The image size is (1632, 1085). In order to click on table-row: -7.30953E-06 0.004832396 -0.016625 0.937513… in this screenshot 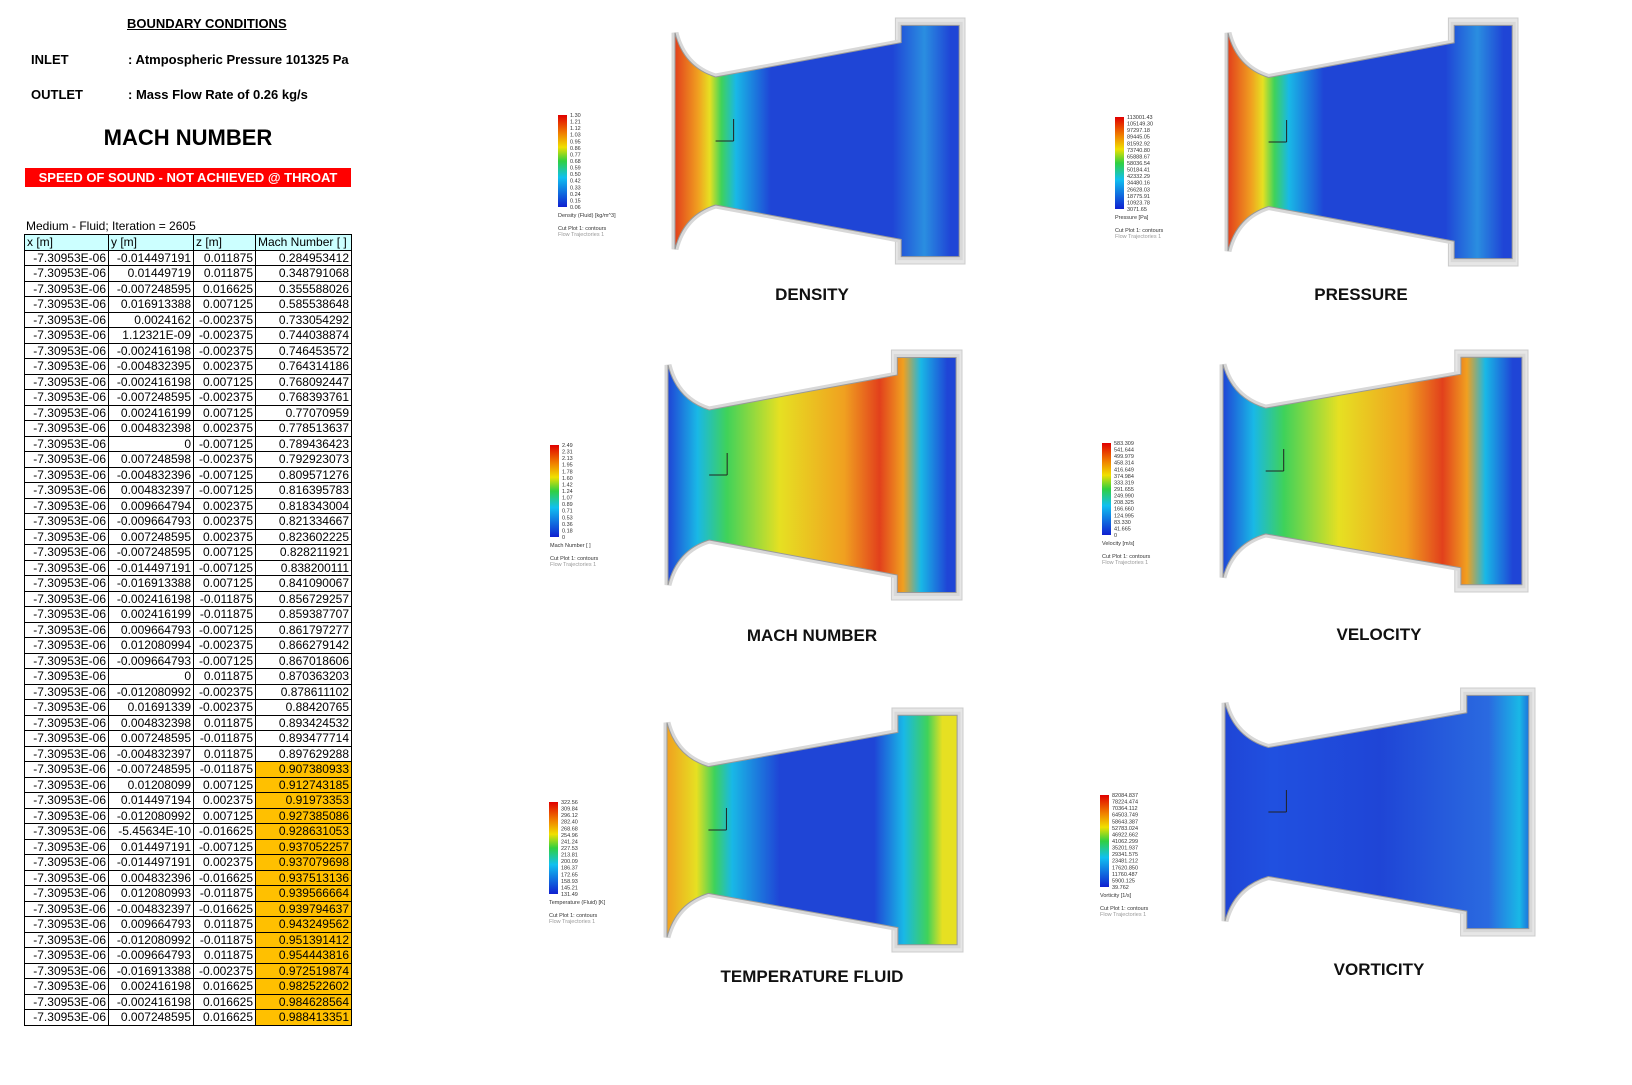, I will do `click(188, 877)`.